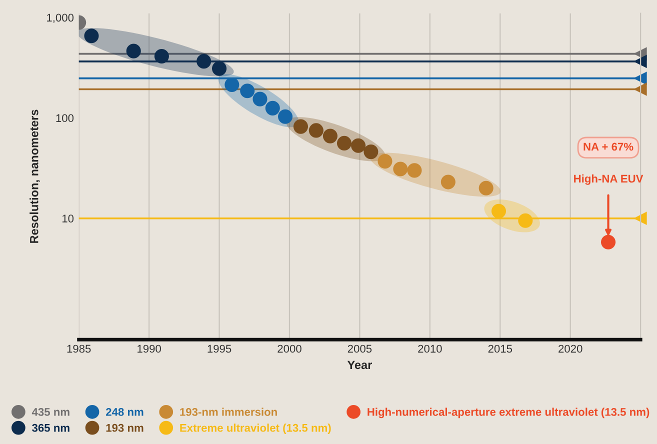 This screenshot has width=657, height=444. I want to click on annotation: High-NA EUV, so click(609, 179).